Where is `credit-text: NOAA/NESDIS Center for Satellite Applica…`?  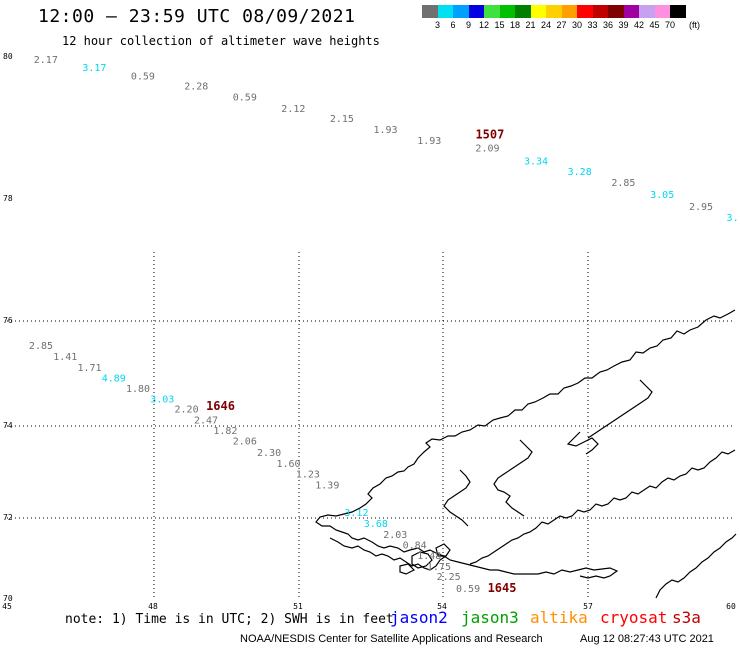 credit-text: NOAA/NESDIS Center for Satellite Applica… is located at coordinates (391, 639).